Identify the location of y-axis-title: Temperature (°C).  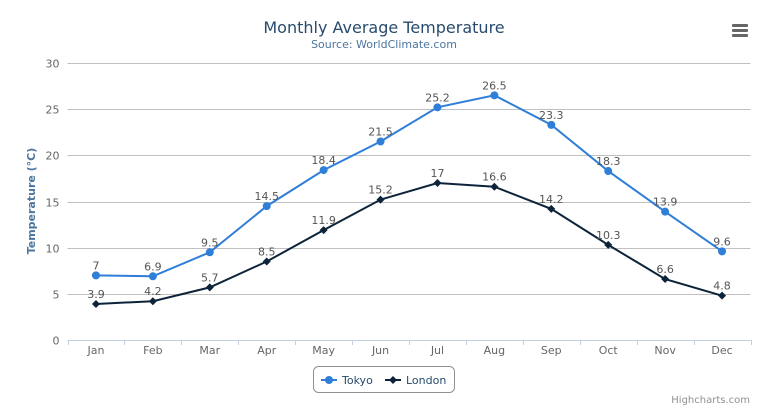
(31, 201).